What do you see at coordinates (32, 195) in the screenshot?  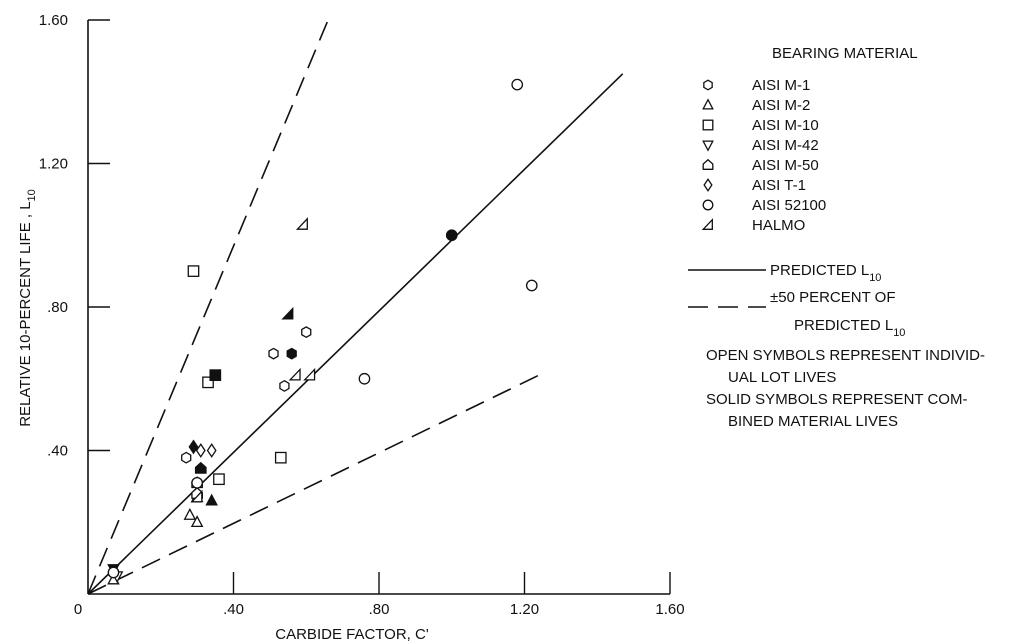 I see `y-axis-label-subscript: 10` at bounding box center [32, 195].